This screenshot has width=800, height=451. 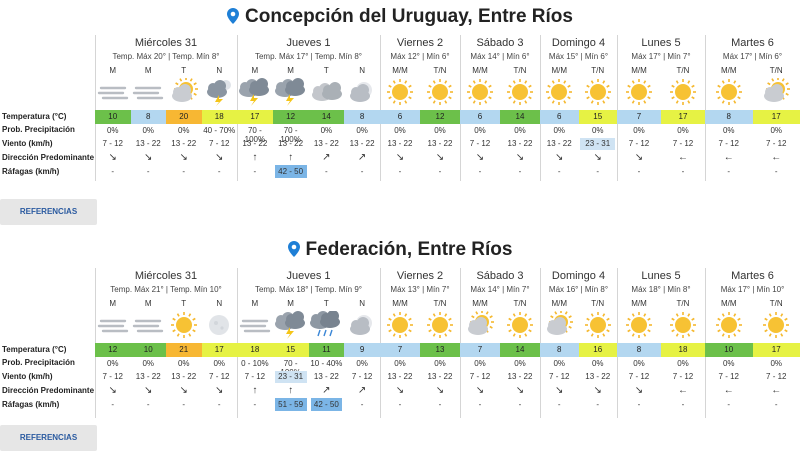 I want to click on fog-icon, so click(x=255, y=325).